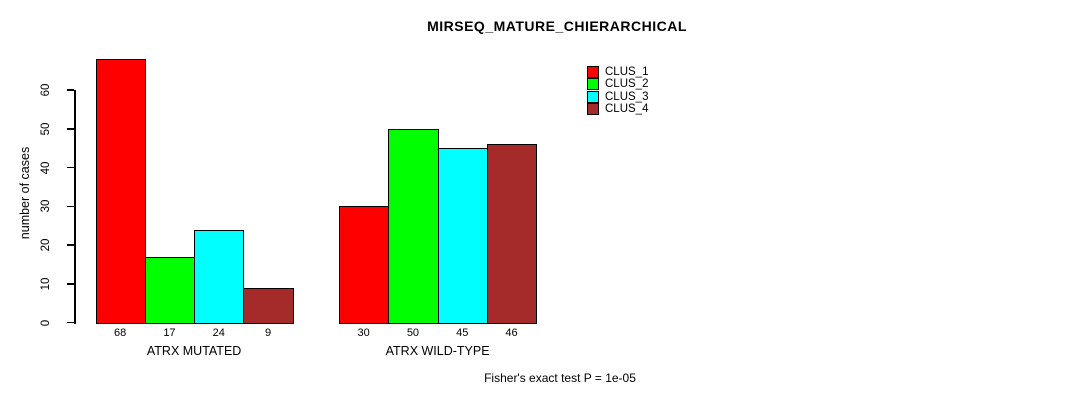 This screenshot has height=400, width=1090. I want to click on y-axis-line, so click(75, 207).